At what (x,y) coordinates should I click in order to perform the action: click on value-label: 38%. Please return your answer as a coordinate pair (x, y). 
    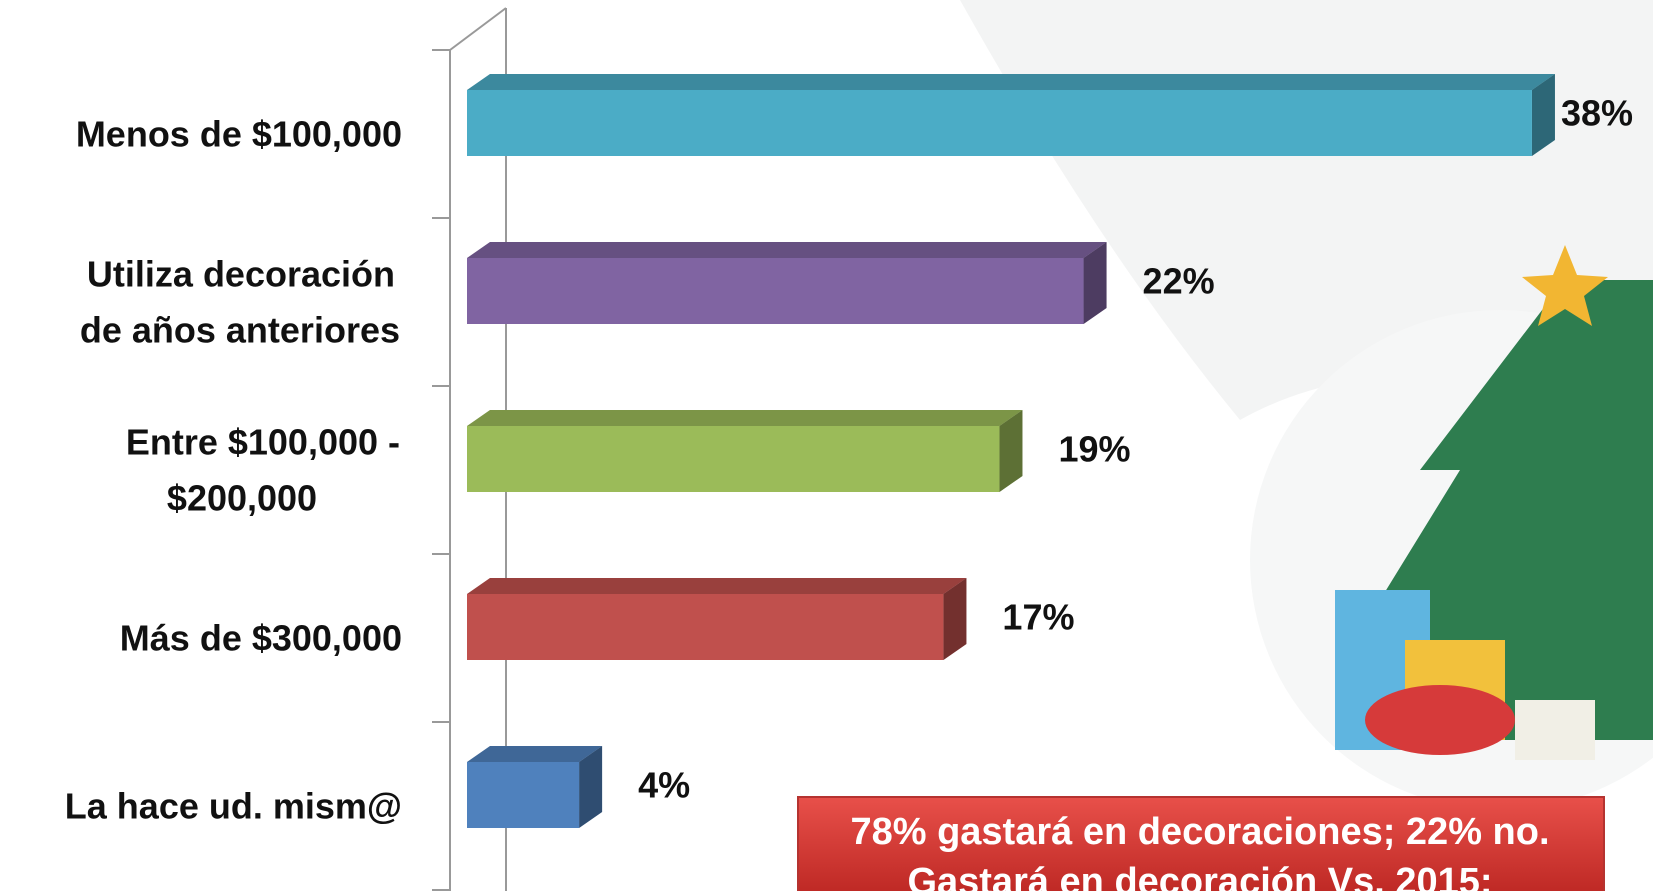
    Looking at the image, I should click on (1597, 113).